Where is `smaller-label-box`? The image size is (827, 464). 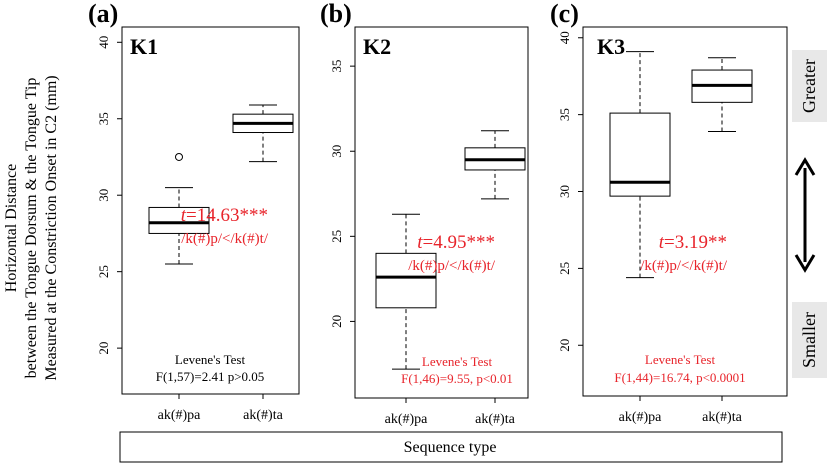 smaller-label-box is located at coordinates (809, 340).